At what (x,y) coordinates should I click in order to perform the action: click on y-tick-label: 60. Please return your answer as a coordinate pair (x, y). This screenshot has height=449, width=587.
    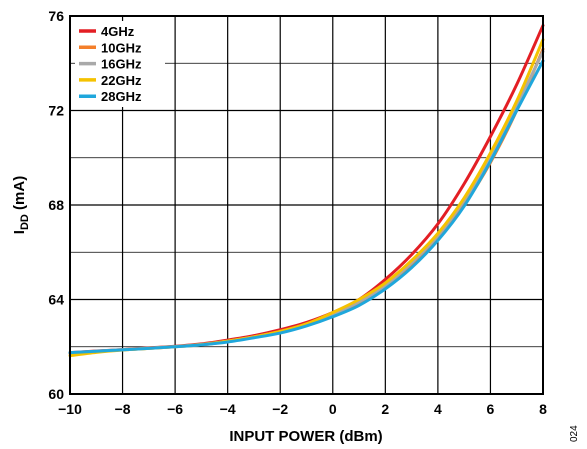
    Looking at the image, I should click on (56, 394).